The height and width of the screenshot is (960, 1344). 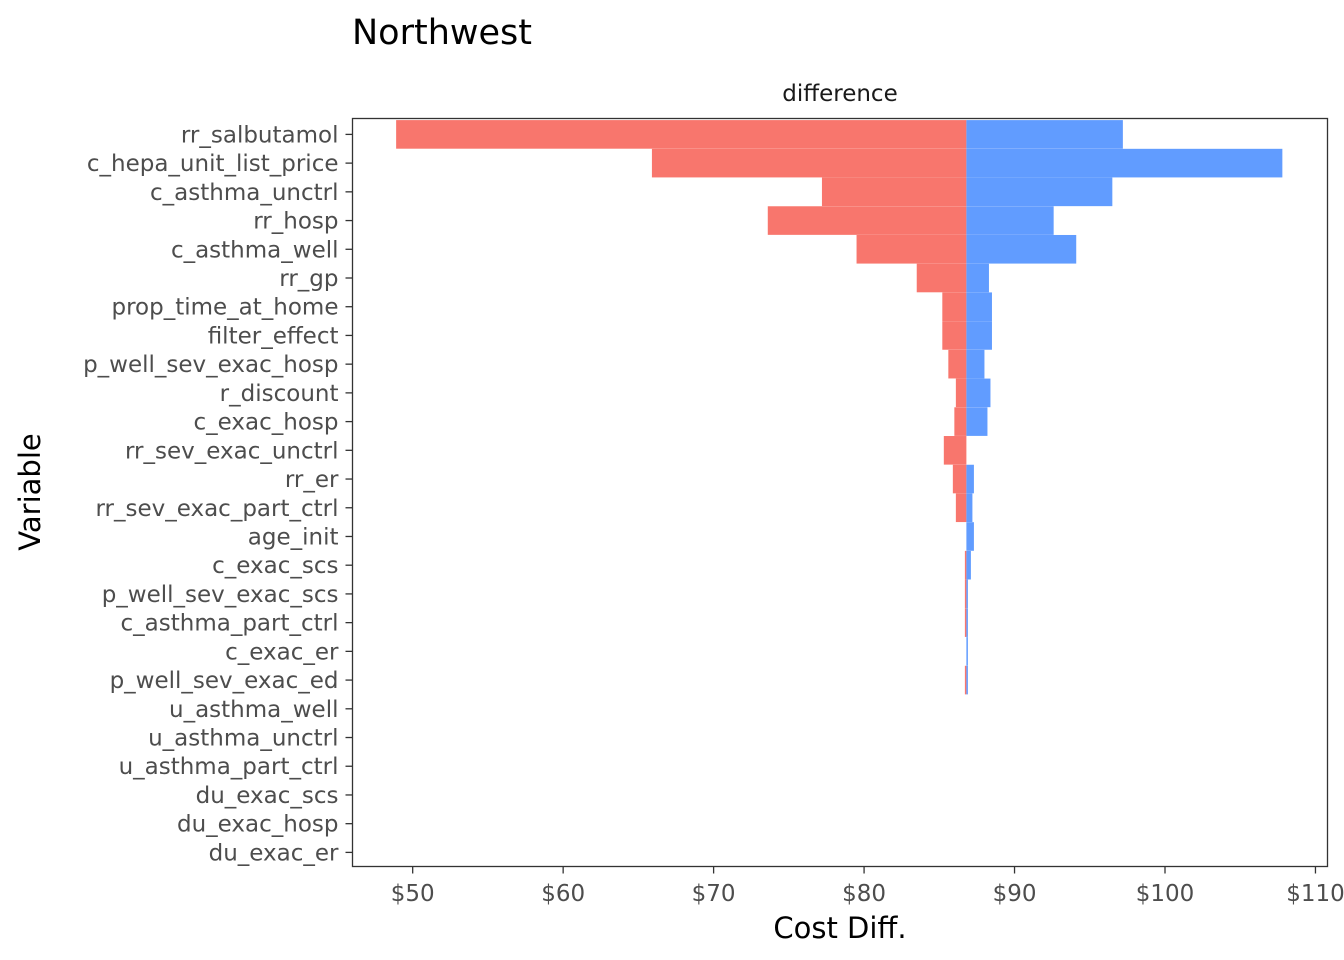 What do you see at coordinates (260, 135) in the screenshot?
I see `y-tick-label: rr_salbutamol` at bounding box center [260, 135].